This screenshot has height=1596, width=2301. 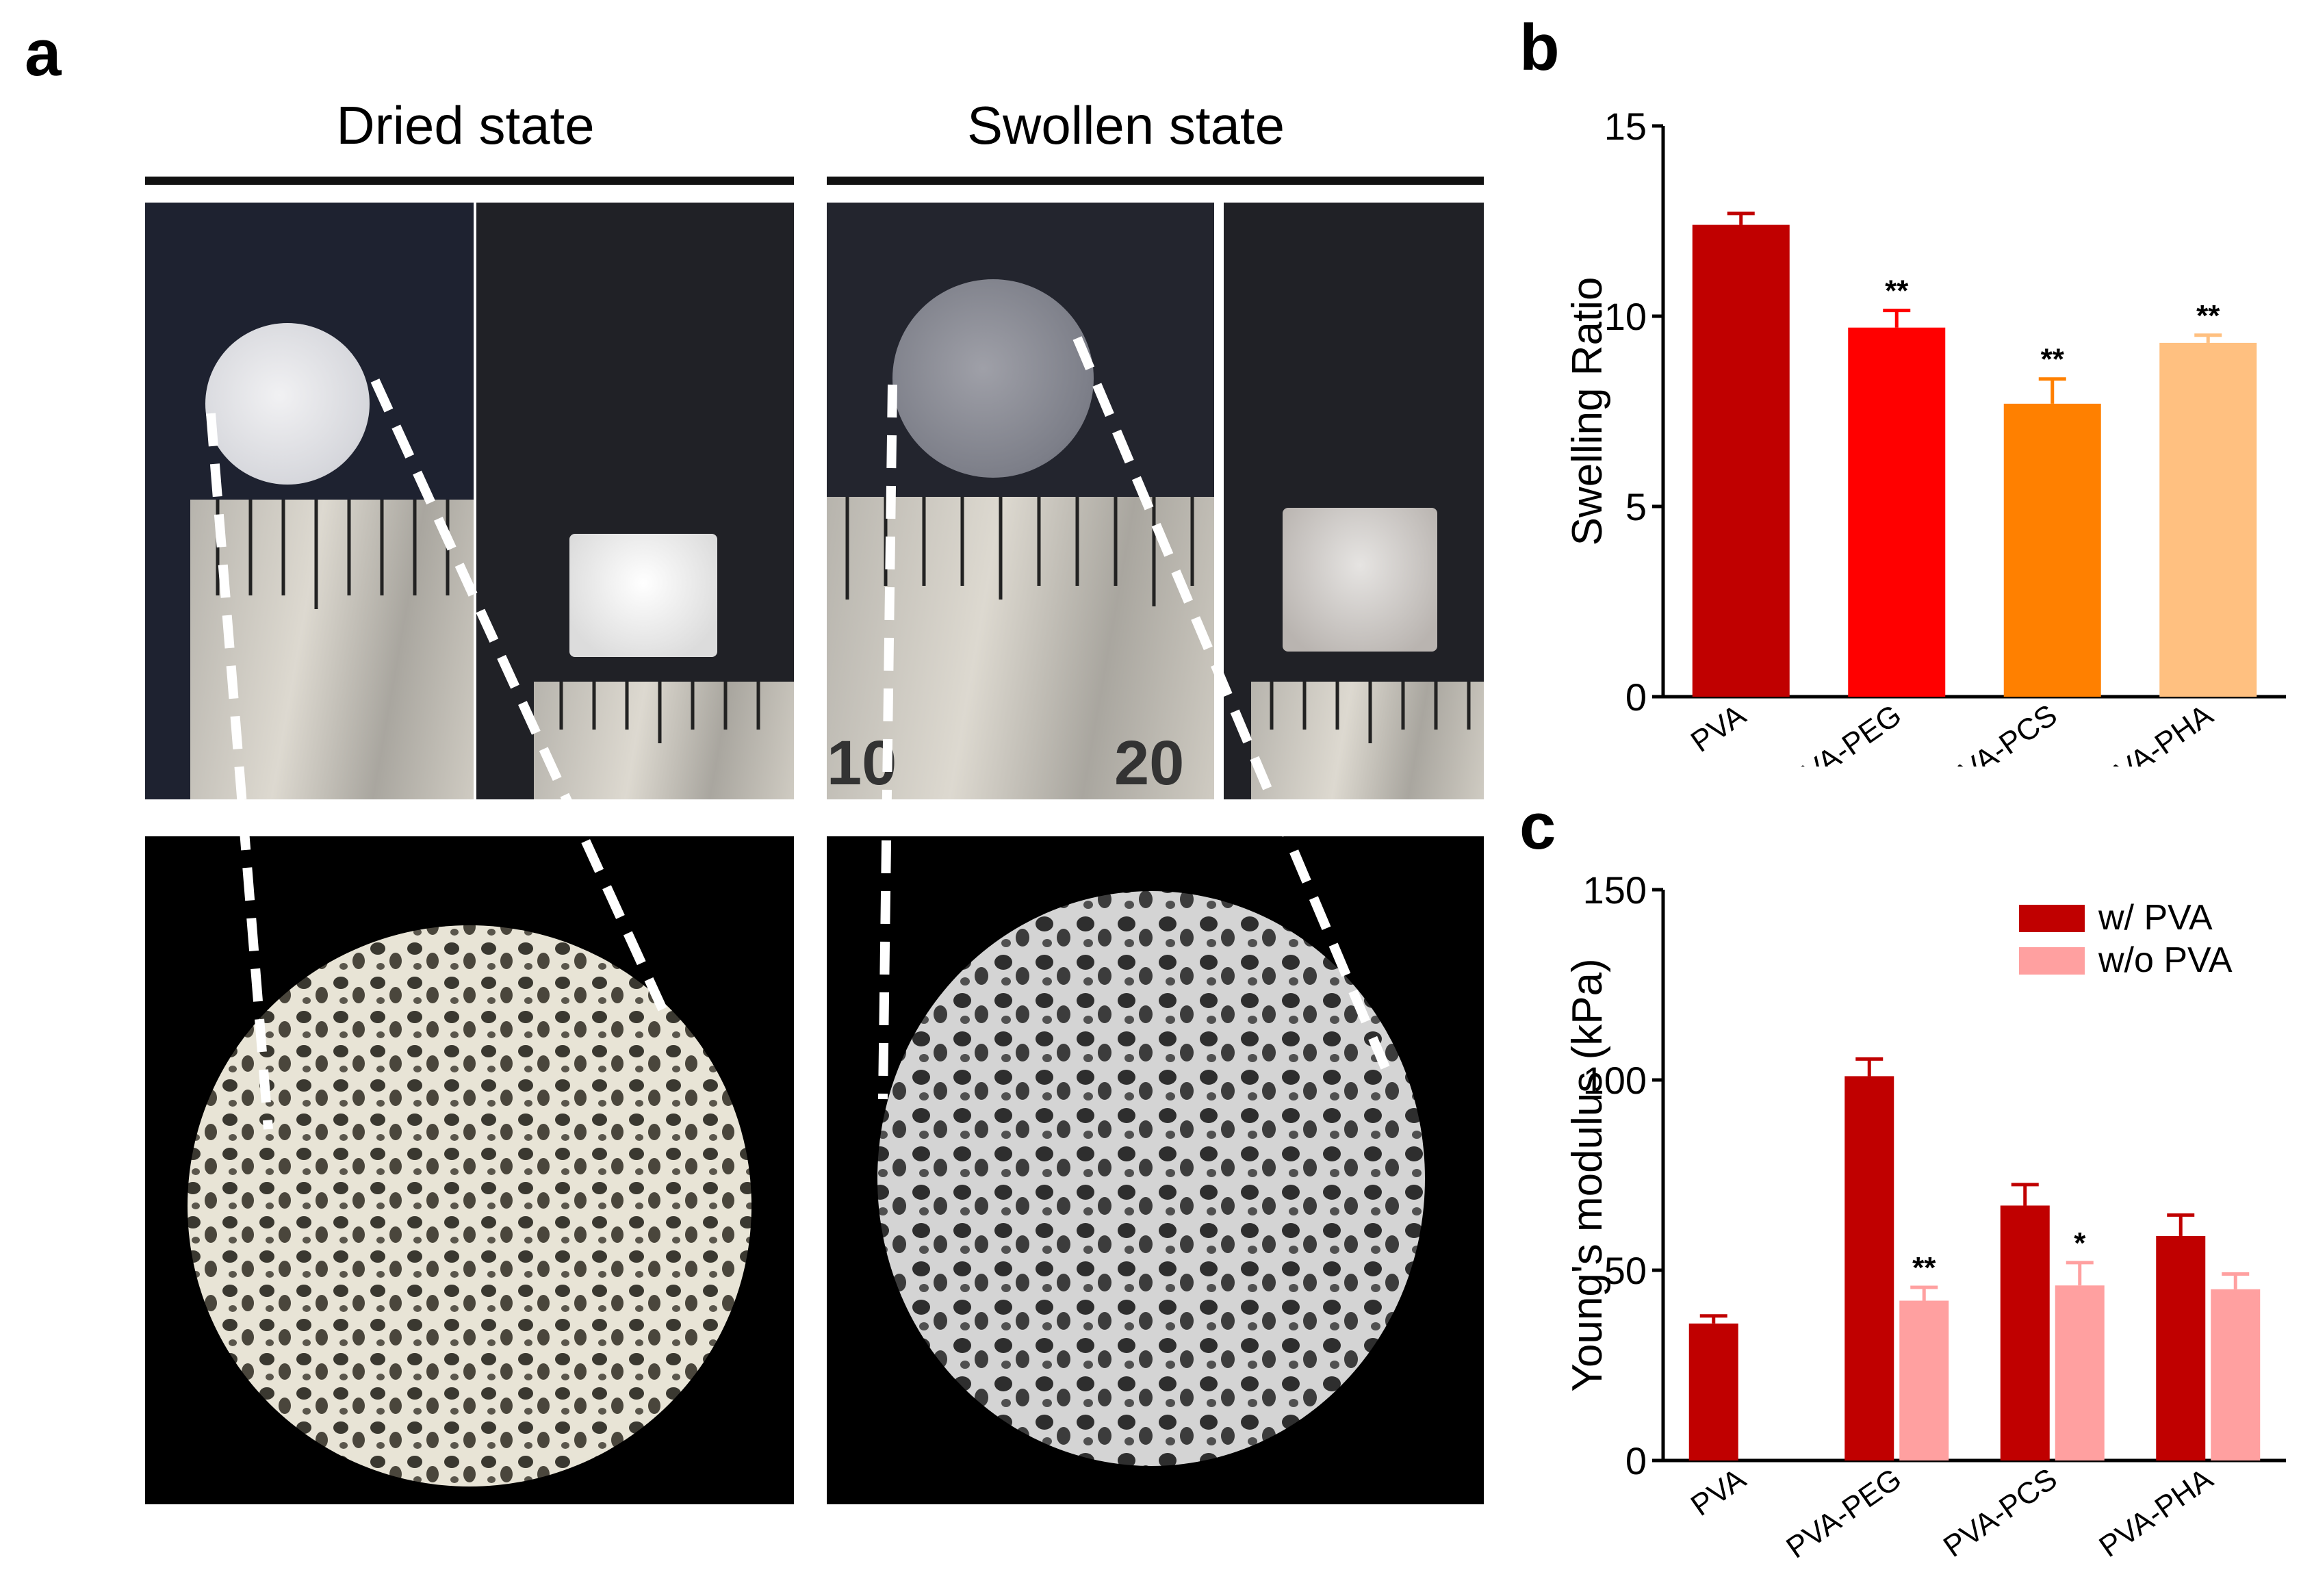 What do you see at coordinates (1625, 1270) in the screenshot?
I see `c-y-tick-label: 50` at bounding box center [1625, 1270].